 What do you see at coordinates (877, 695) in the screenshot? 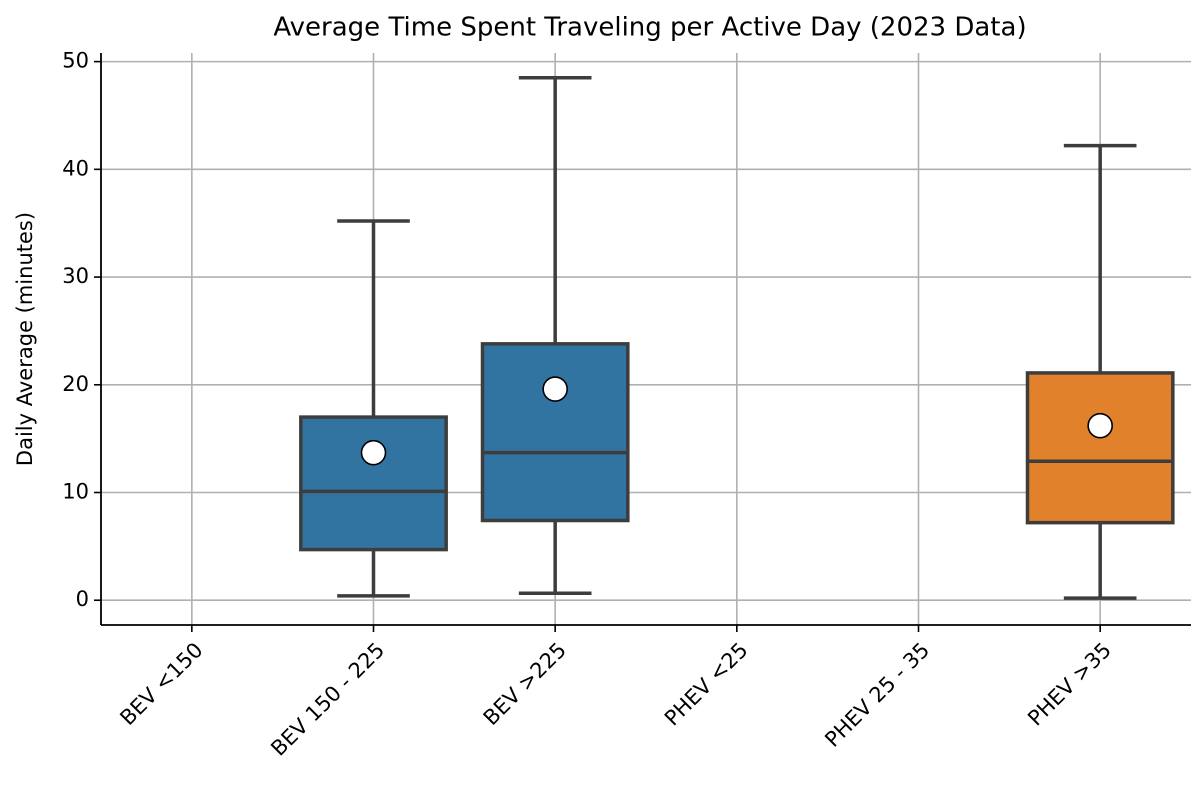
I see `x-tick-label: PHEV 25 - 35` at bounding box center [877, 695].